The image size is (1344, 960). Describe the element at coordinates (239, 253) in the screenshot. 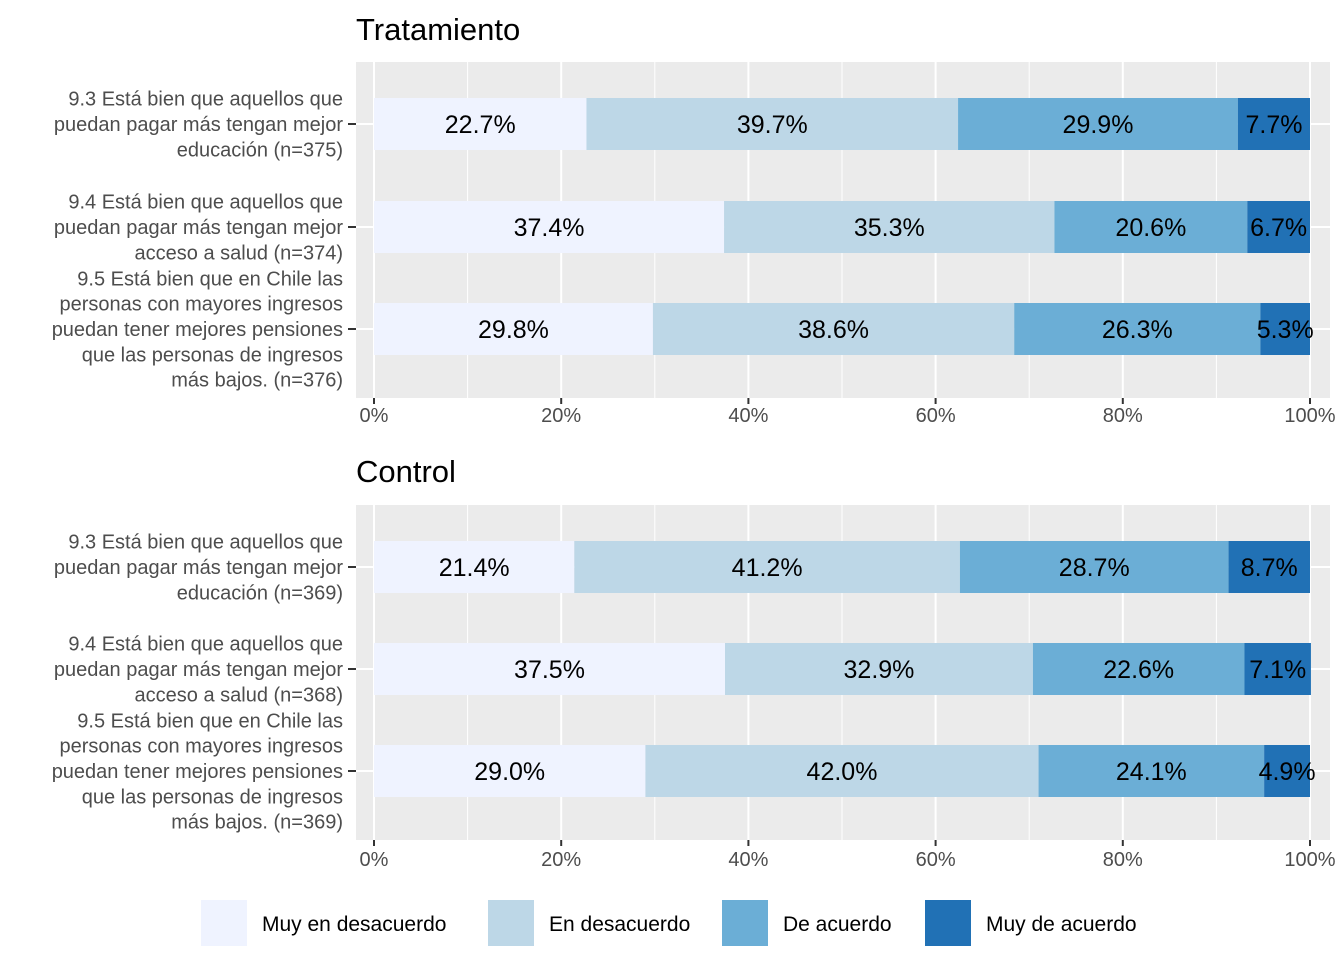

I see `category-label: acceso a salud (n=374)` at that location.